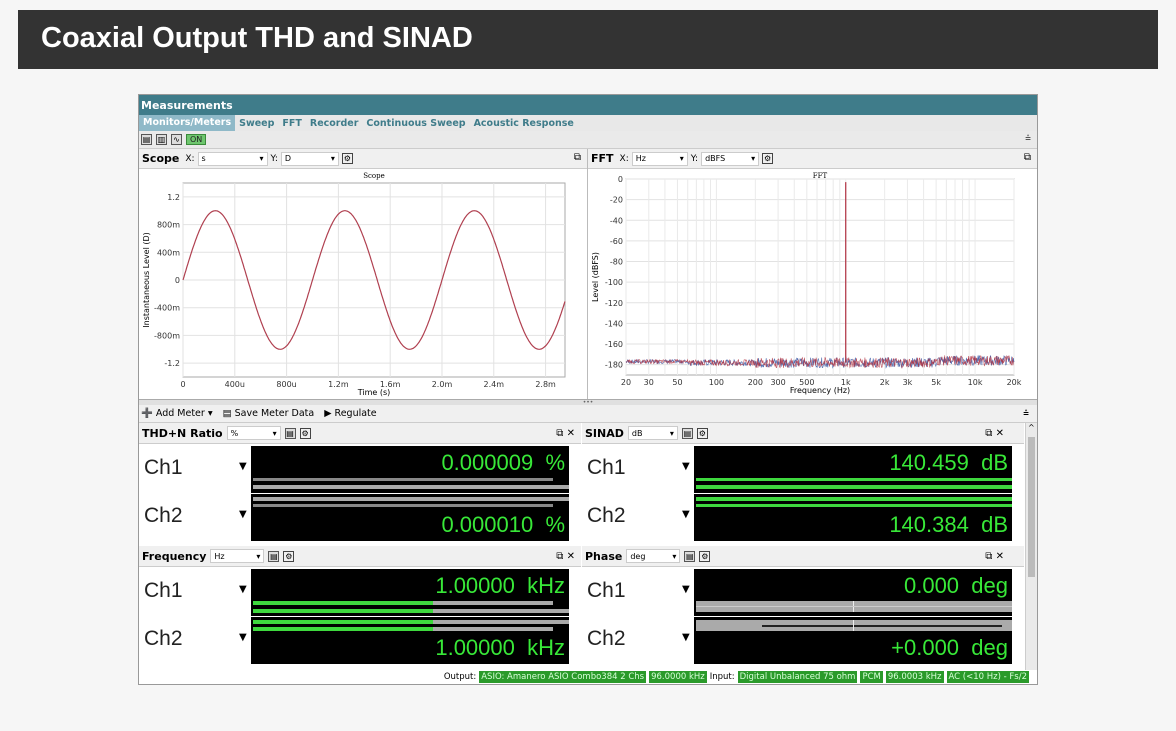 The height and width of the screenshot is (731, 1176). What do you see at coordinates (269, 413) in the screenshot?
I see `save-meter-data-button: ▤ Save Meter Data` at bounding box center [269, 413].